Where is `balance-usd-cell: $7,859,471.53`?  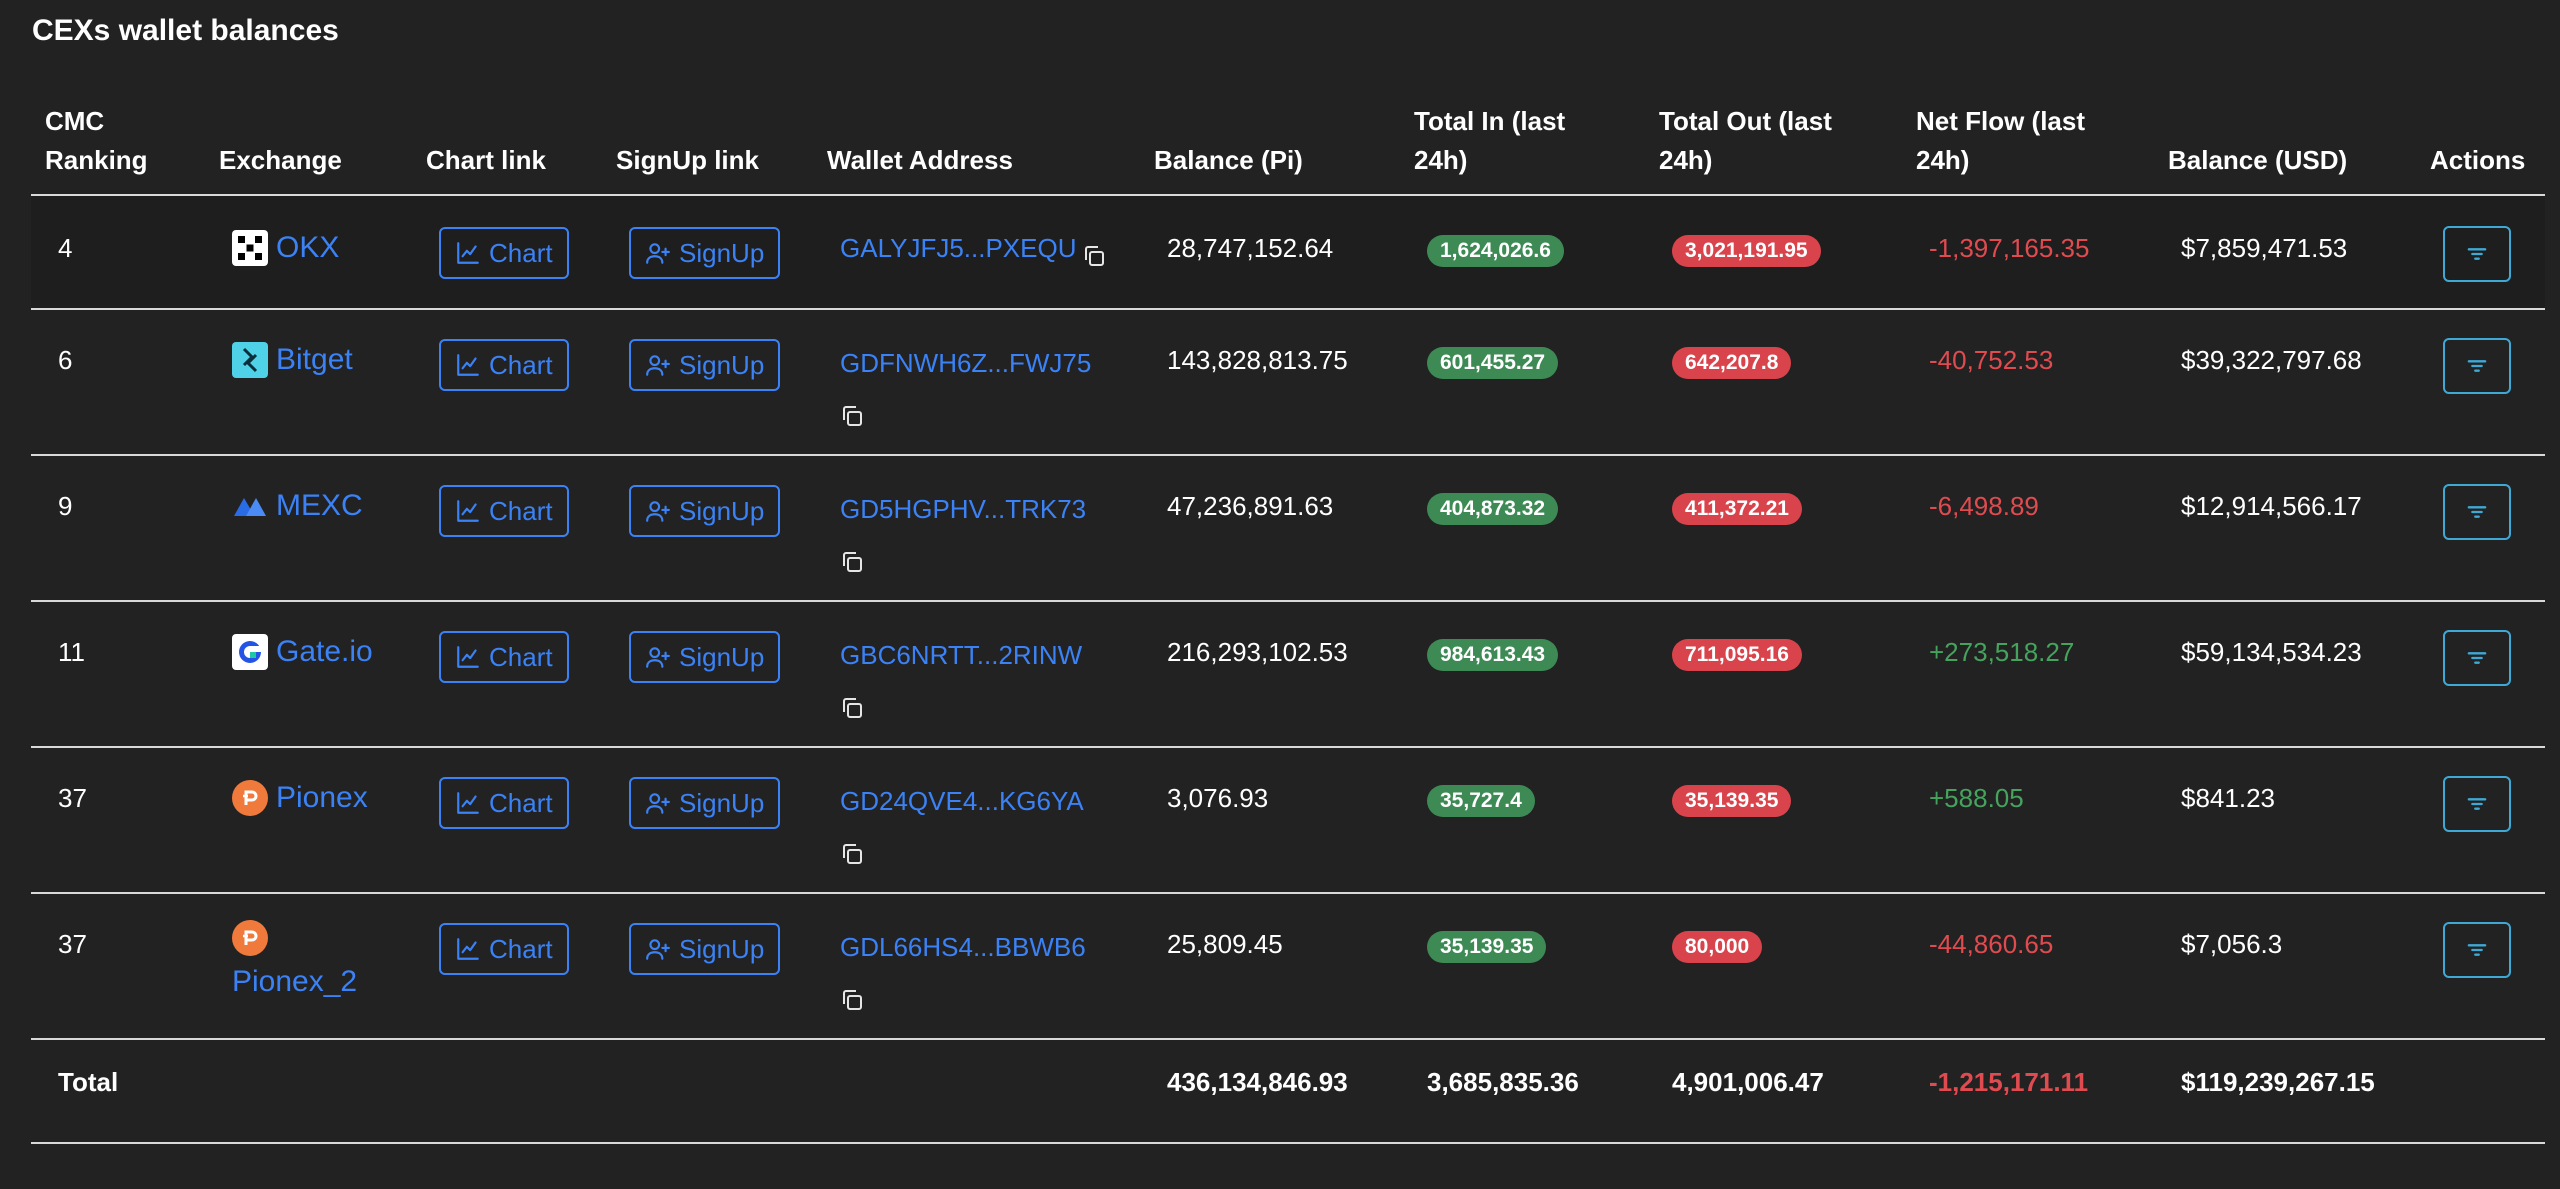 balance-usd-cell: $7,859,471.53 is located at coordinates (2285, 252).